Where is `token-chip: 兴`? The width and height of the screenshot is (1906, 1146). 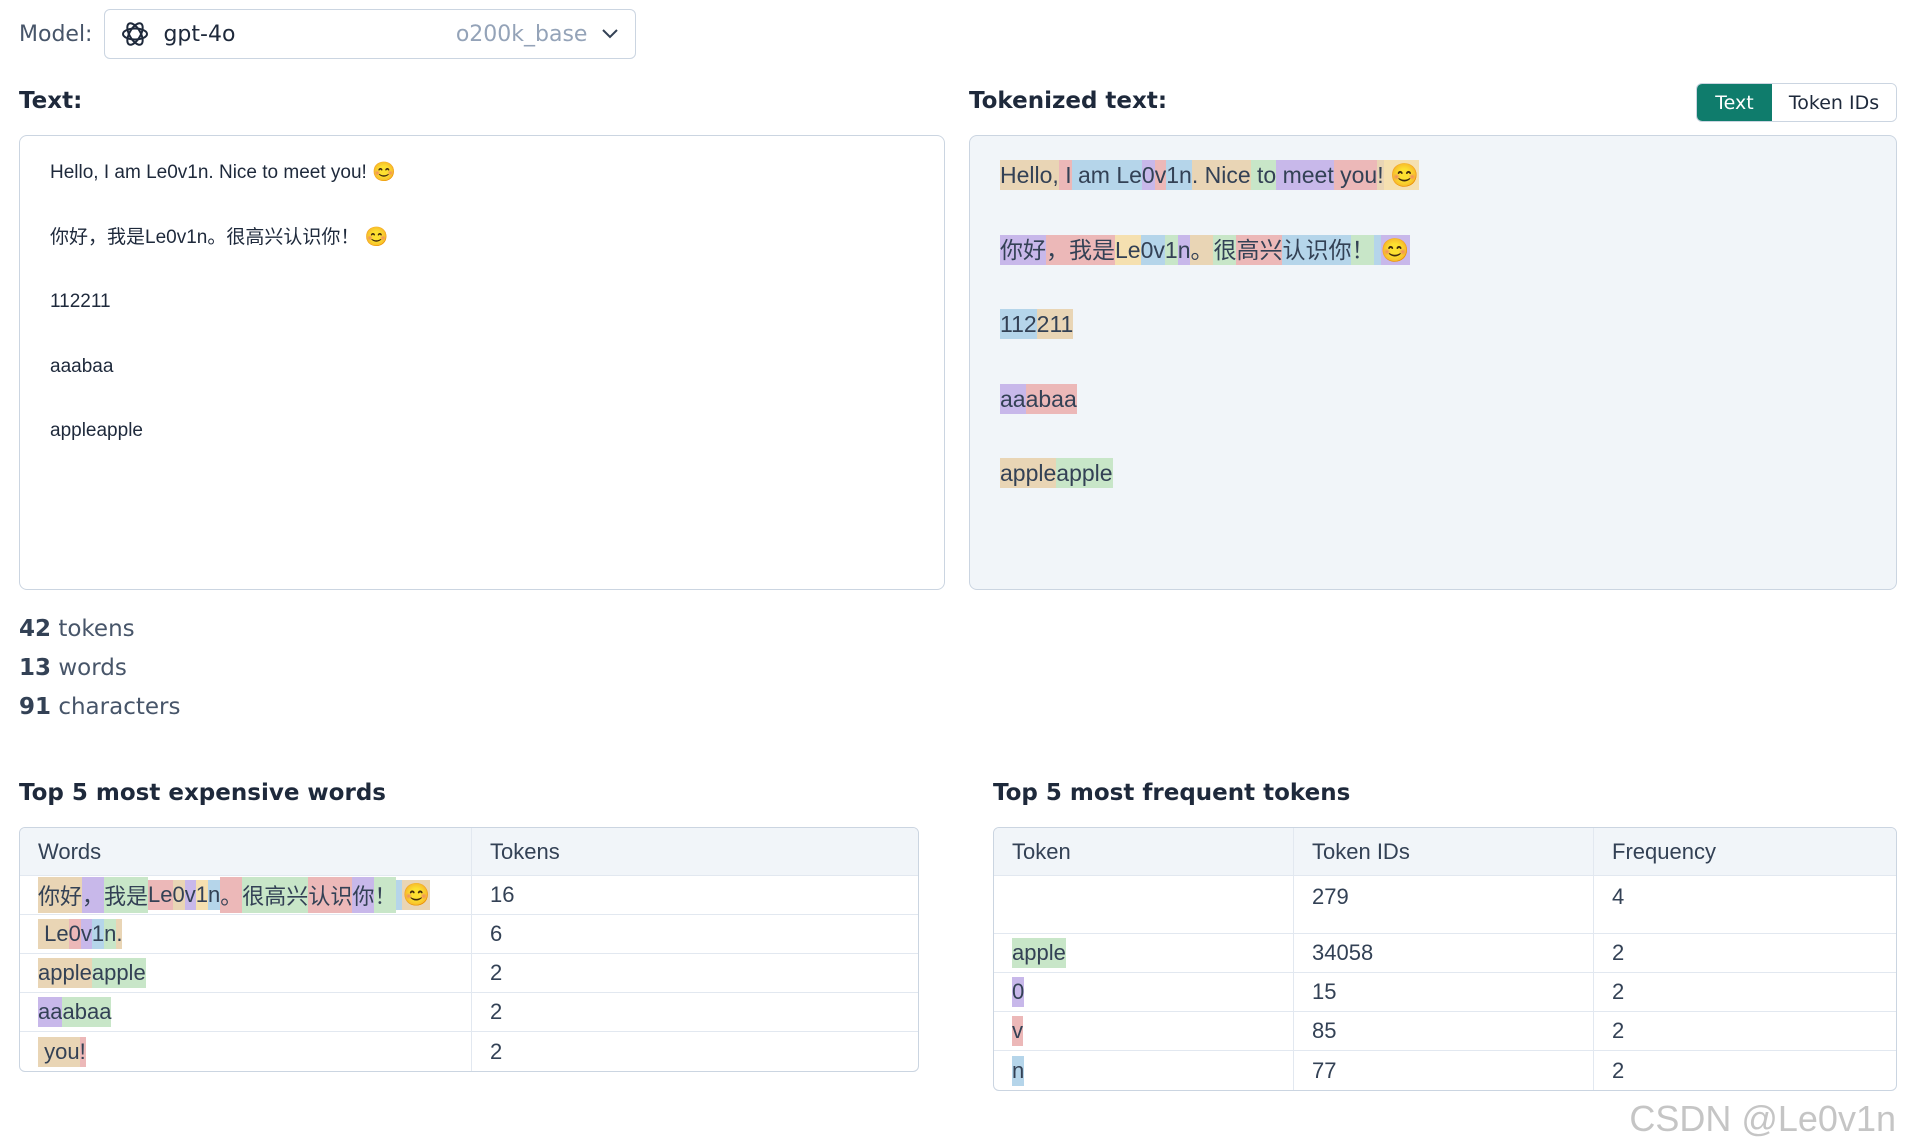 token-chip: 兴 is located at coordinates (1271, 249).